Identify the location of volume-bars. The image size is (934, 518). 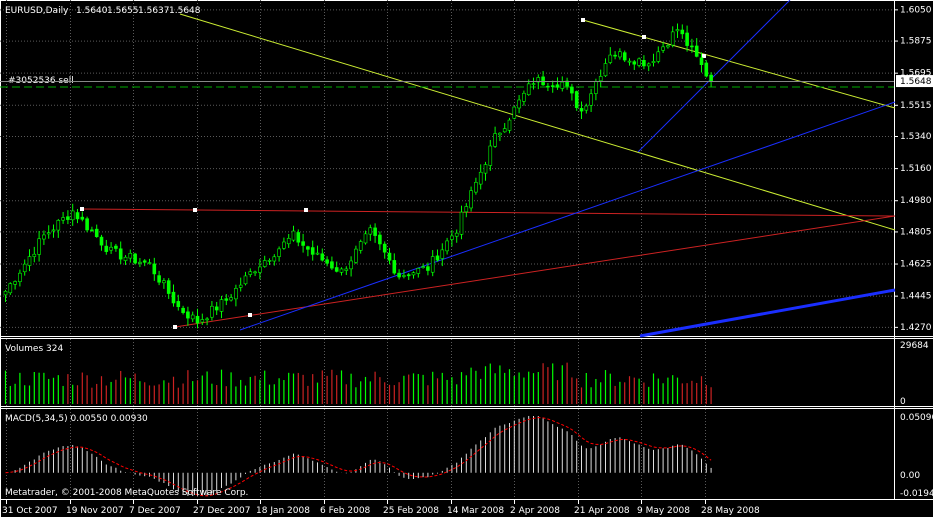
(358, 383).